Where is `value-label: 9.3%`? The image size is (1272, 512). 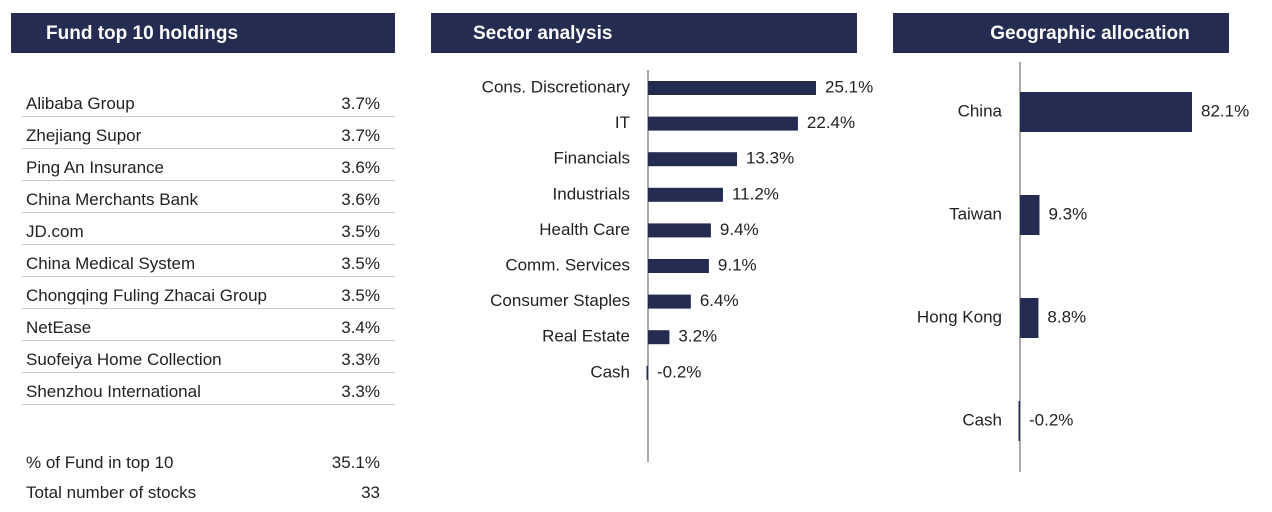 value-label: 9.3% is located at coordinates (1067, 213).